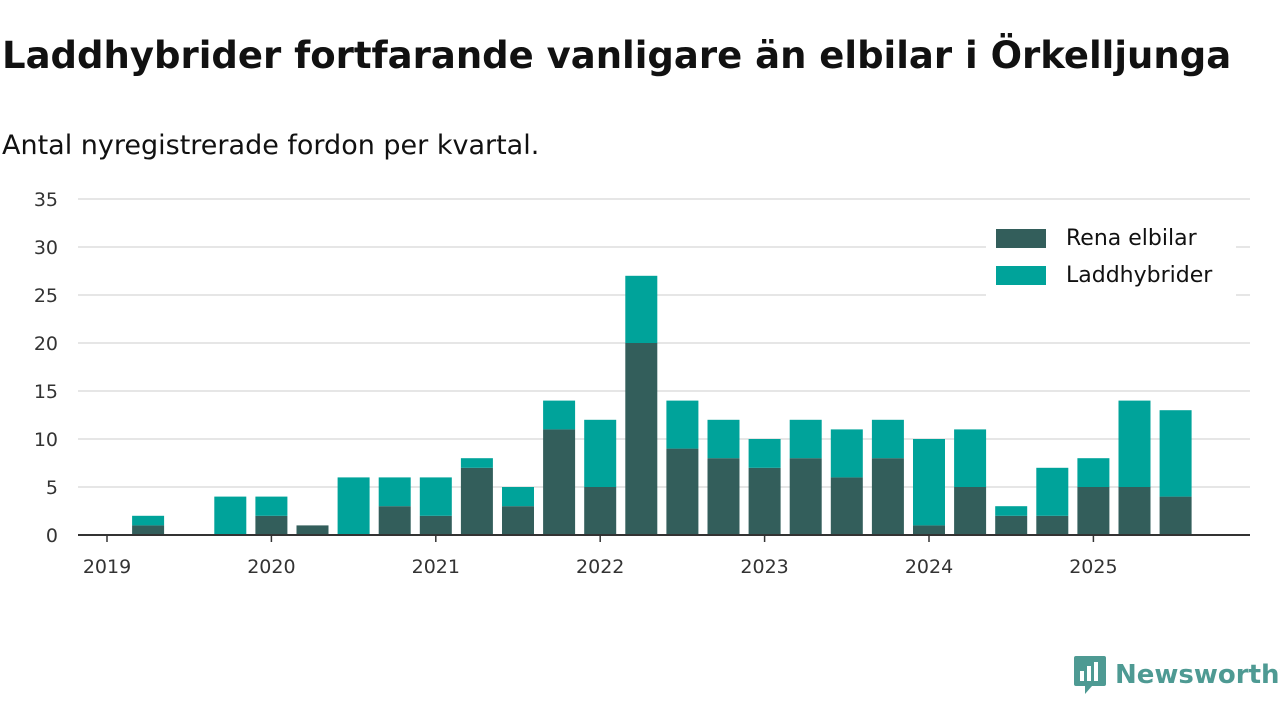  I want to click on bar-elbilar-2021-Q1, so click(435, 525).